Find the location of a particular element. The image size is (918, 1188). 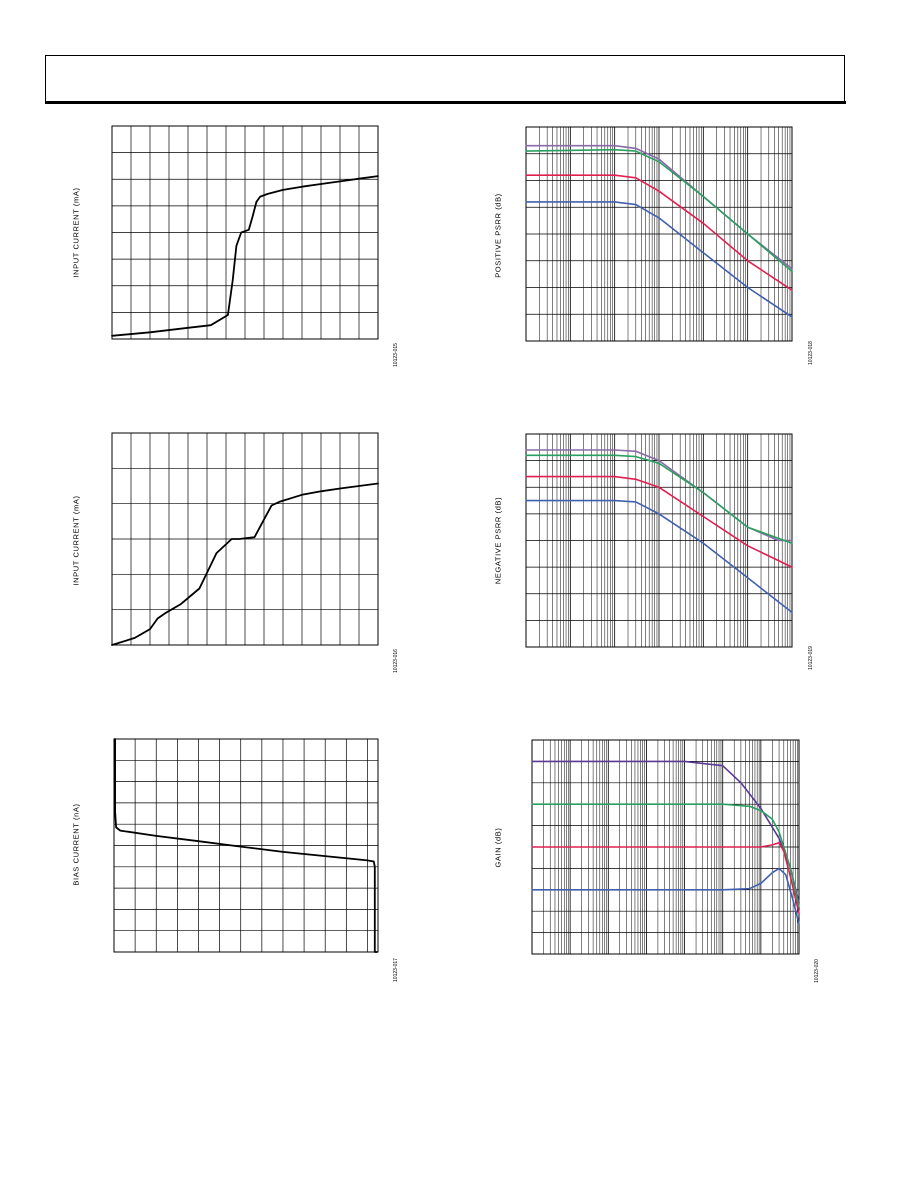

header-rule is located at coordinates (445, 102).